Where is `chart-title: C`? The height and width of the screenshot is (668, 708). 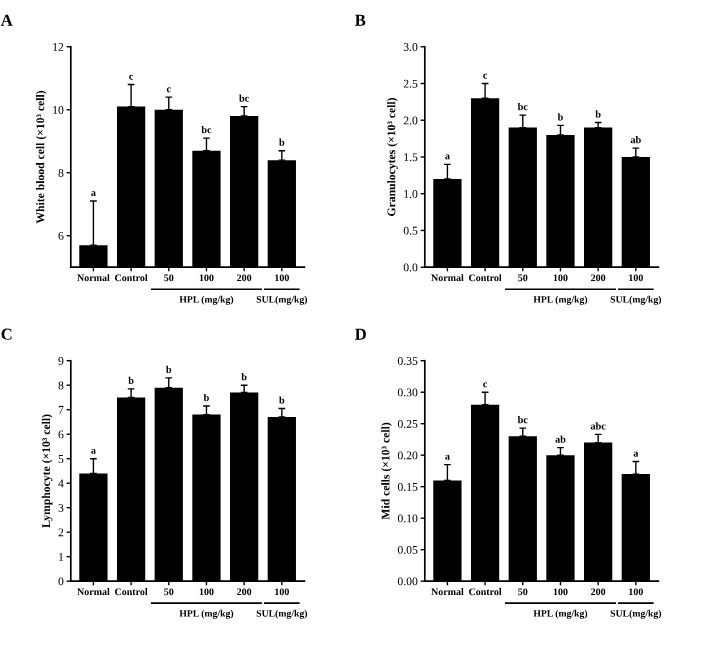 chart-title: C is located at coordinates (6, 334).